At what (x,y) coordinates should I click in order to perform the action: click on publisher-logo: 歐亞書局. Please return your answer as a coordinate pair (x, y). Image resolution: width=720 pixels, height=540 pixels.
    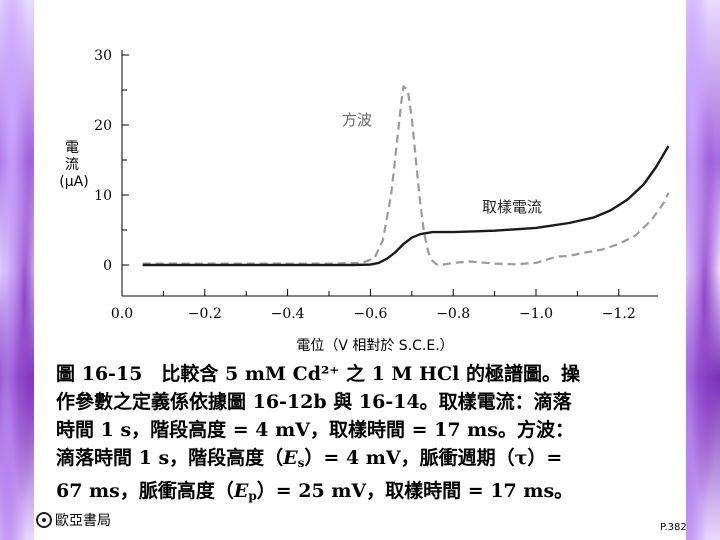
    Looking at the image, I should click on (73, 520).